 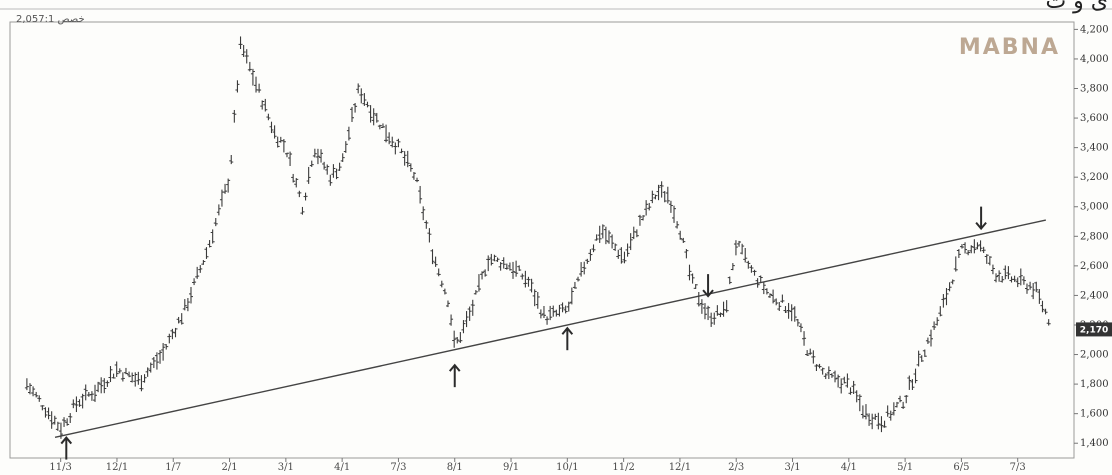 I want to click on x-tick-label: 2/3, so click(x=736, y=467).